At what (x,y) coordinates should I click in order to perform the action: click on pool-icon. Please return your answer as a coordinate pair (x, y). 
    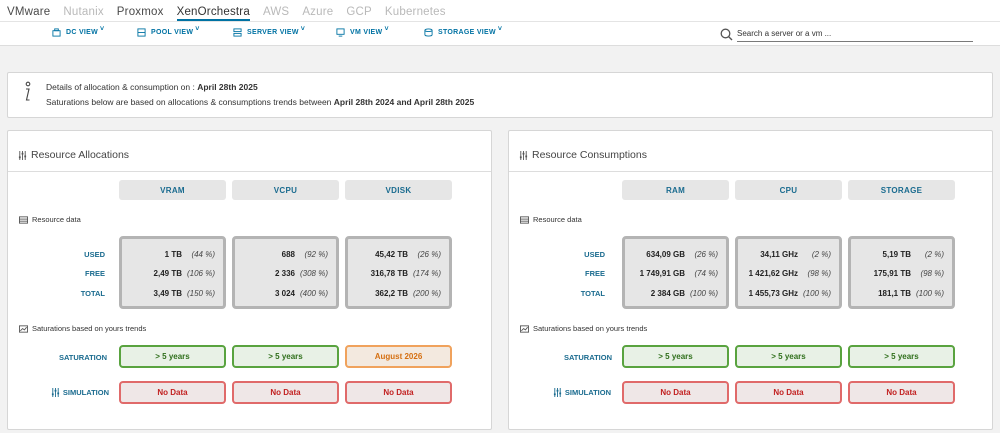
    Looking at the image, I should click on (141, 32).